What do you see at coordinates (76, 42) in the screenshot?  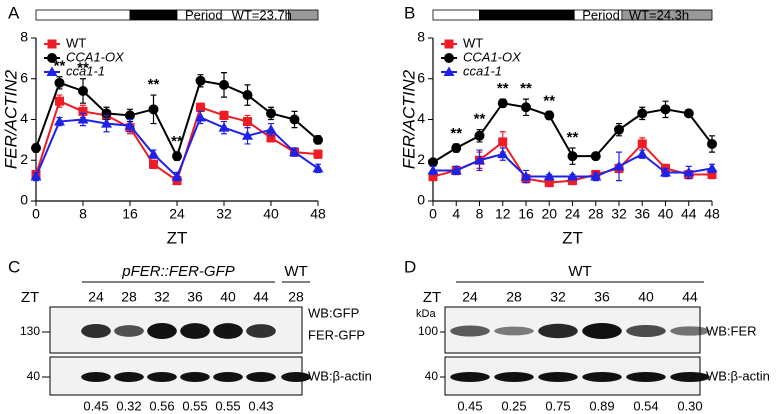 I see `legend-label: WT` at bounding box center [76, 42].